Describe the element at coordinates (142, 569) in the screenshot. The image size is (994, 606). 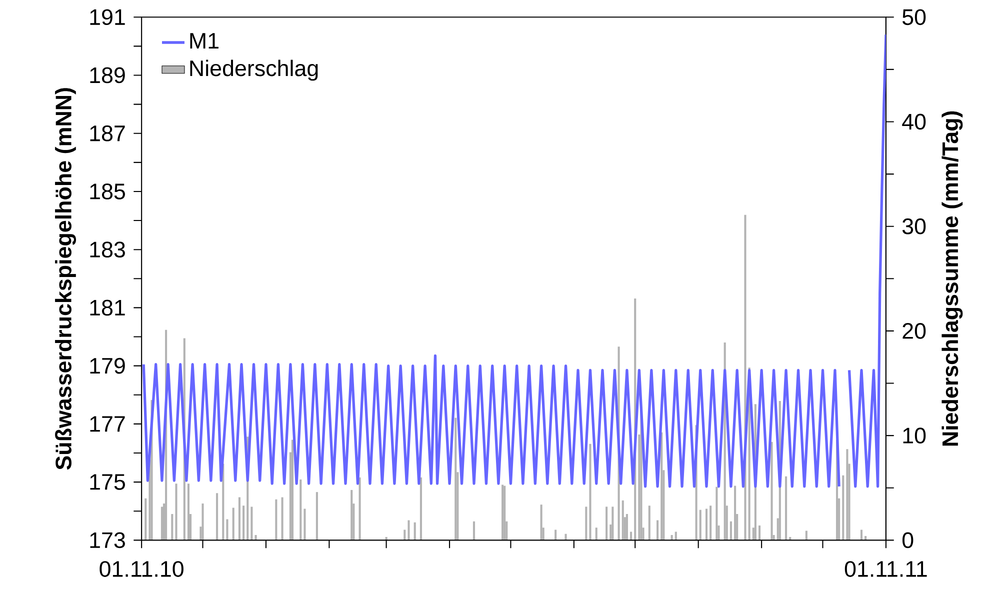
I see `x-tick-label: 01.11.10` at that location.